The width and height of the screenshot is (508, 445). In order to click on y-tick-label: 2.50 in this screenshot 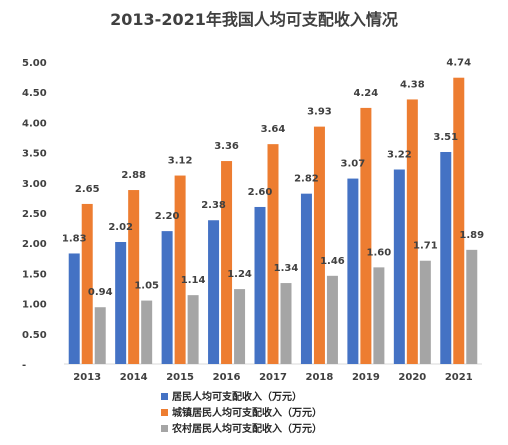, I will do `click(34, 214)`.